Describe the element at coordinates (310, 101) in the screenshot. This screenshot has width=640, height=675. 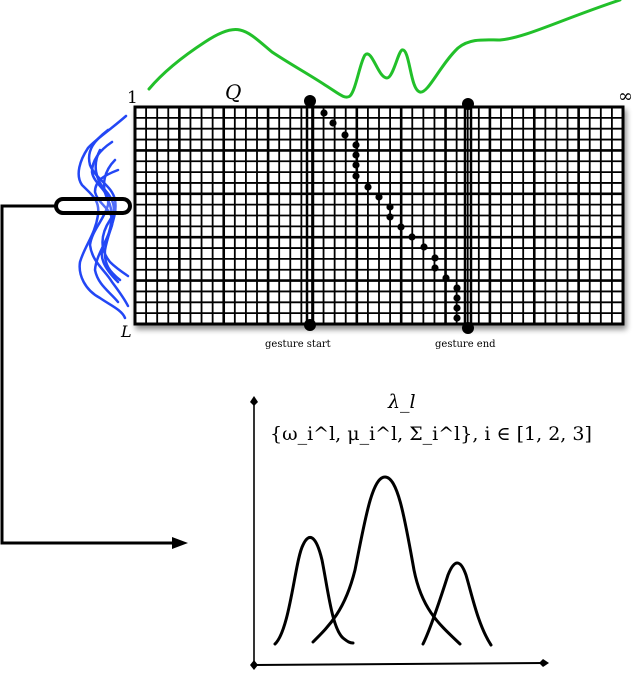
I see `gesture-start-top-marker` at that location.